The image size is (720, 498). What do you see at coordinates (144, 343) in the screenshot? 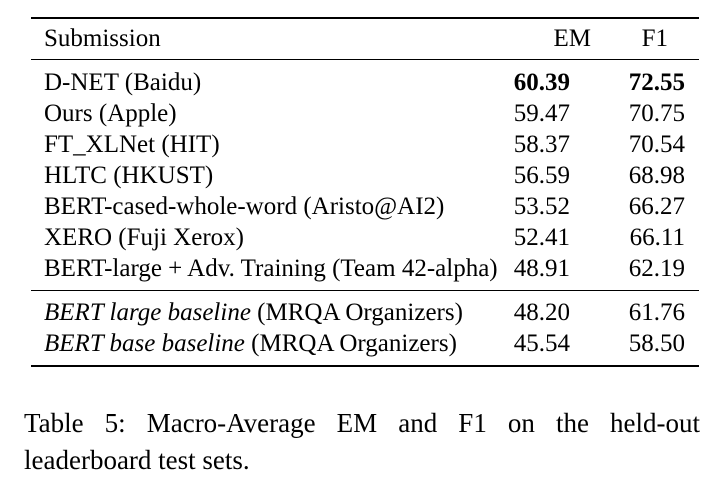
I see `baseline-name: BERT base baseline` at bounding box center [144, 343].